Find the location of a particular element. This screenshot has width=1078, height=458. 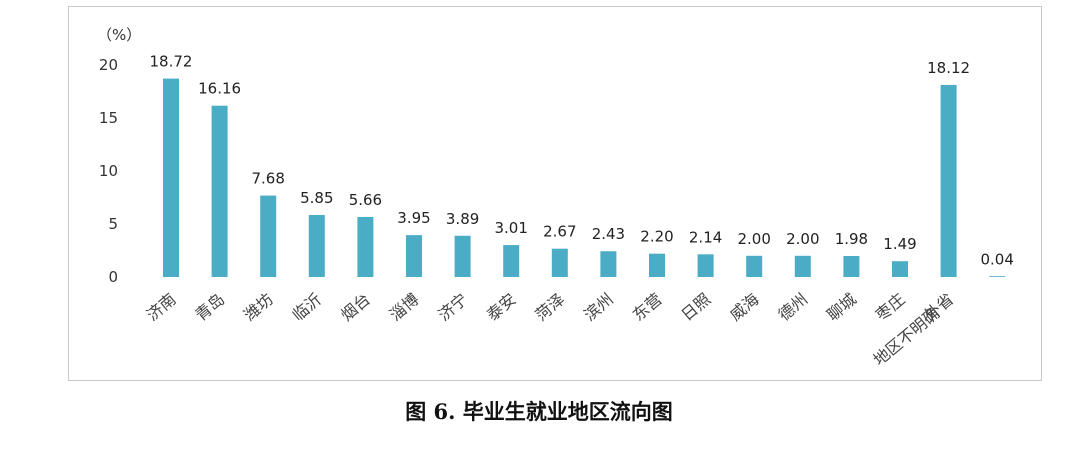

data-label: 18.12 is located at coordinates (948, 68).